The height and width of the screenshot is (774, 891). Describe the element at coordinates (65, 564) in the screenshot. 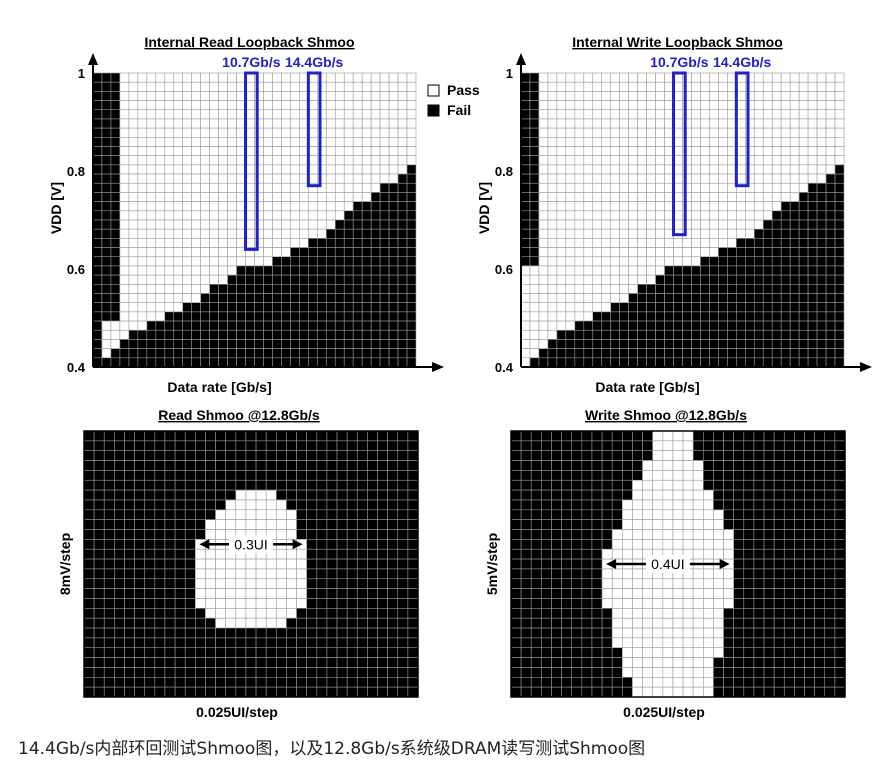

I see `y-axis-label: 8mV/step` at that location.